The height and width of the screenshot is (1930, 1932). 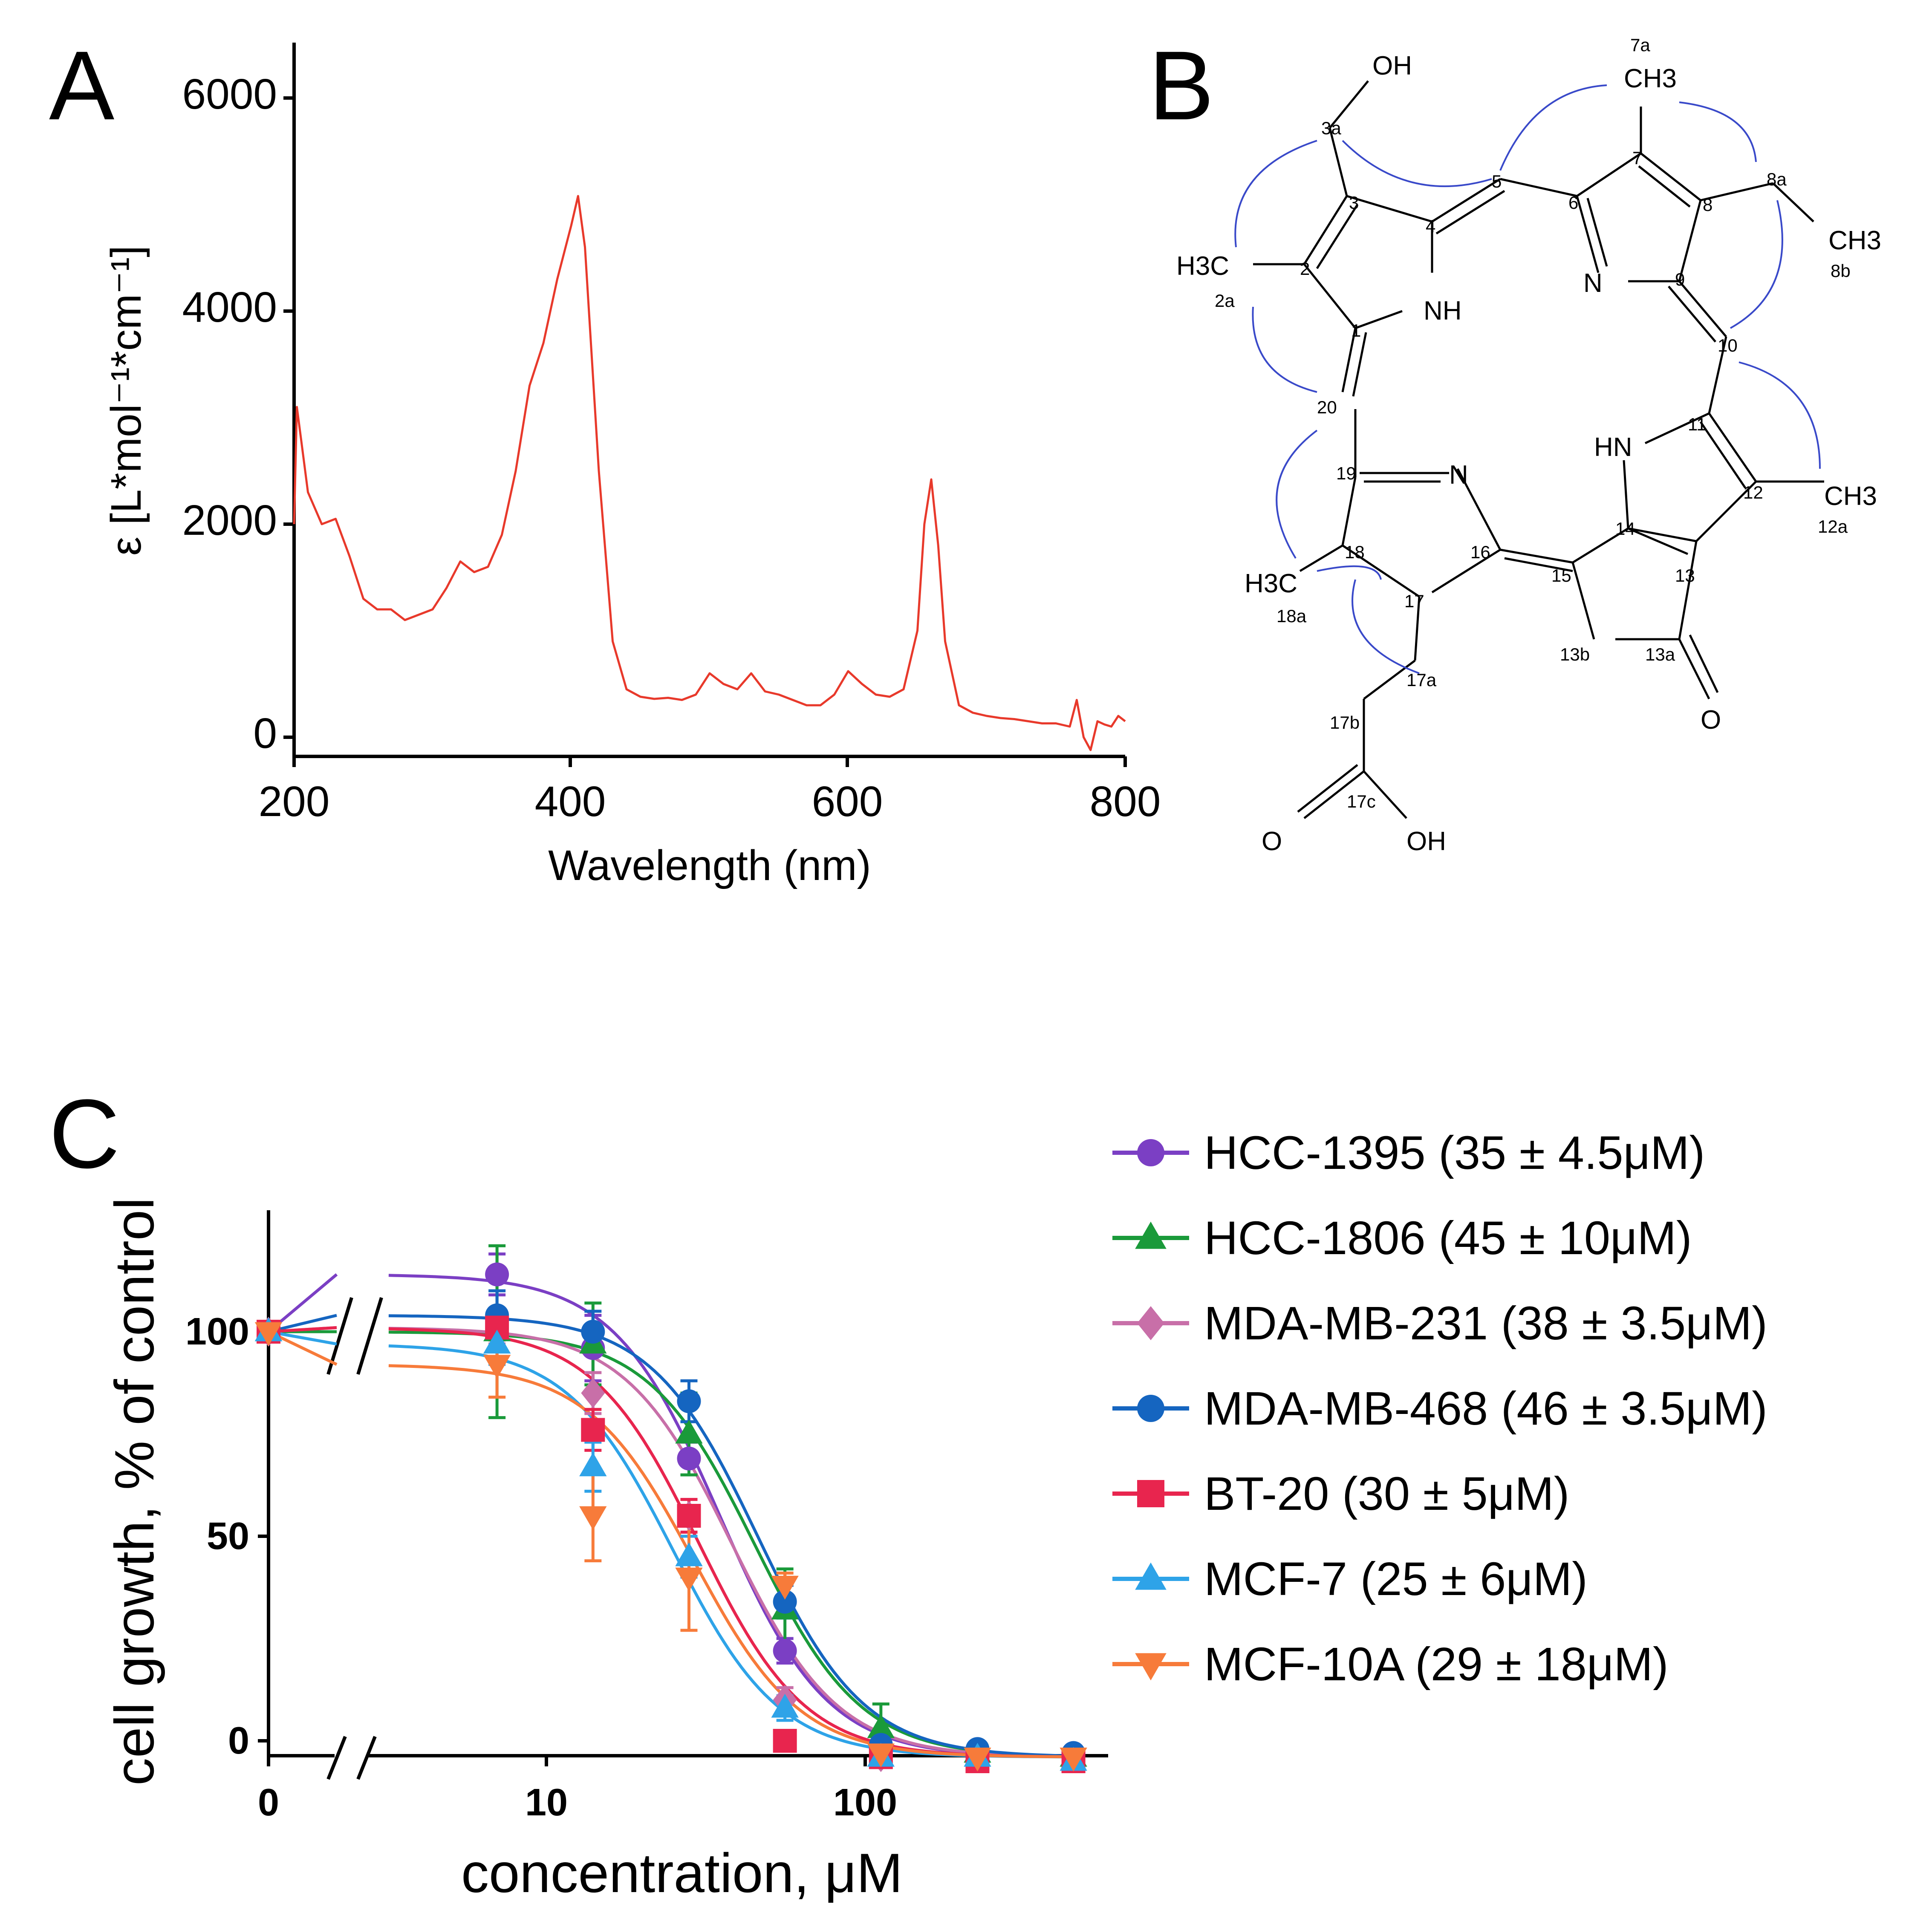 I want to click on position-label: 12, so click(x=1753, y=492).